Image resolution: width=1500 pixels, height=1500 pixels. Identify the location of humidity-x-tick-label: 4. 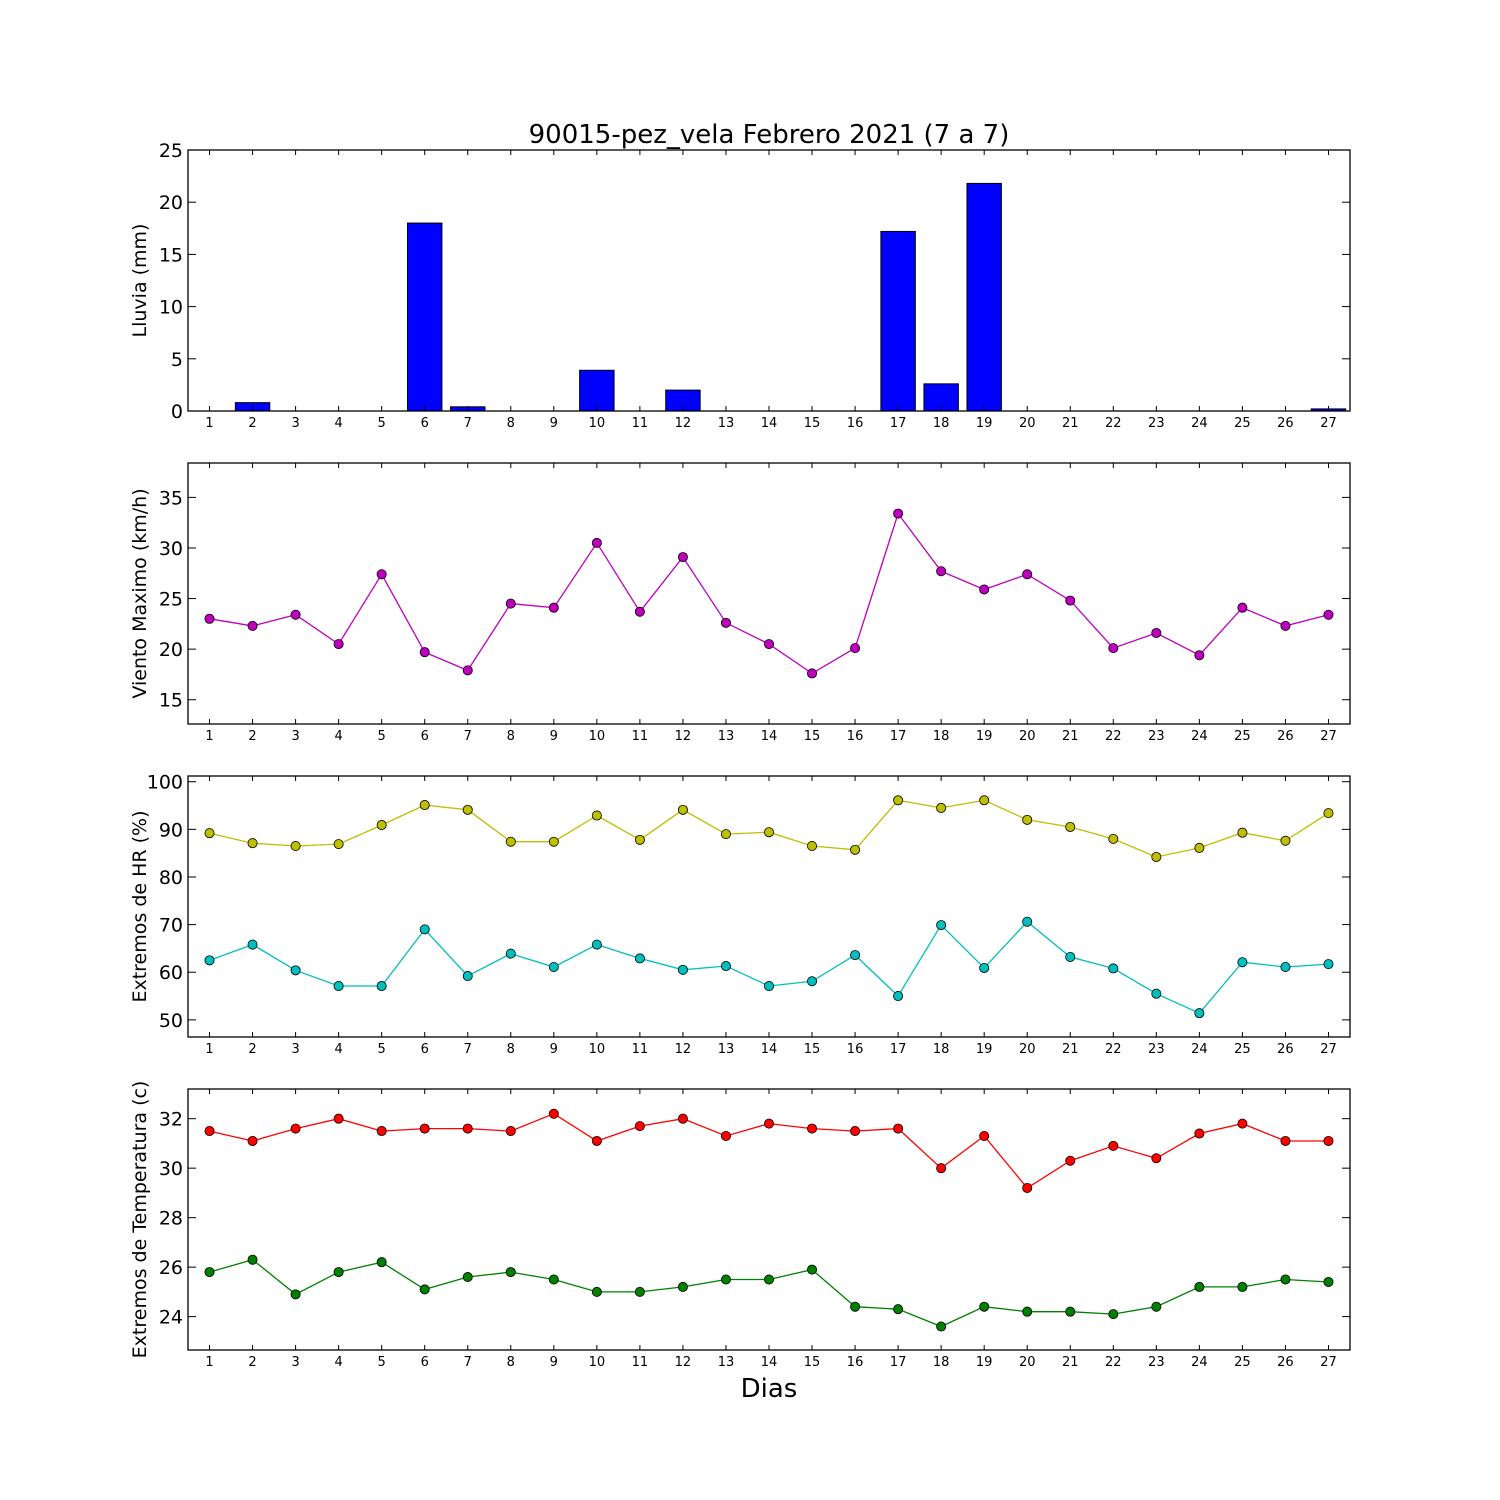
(338, 1049).